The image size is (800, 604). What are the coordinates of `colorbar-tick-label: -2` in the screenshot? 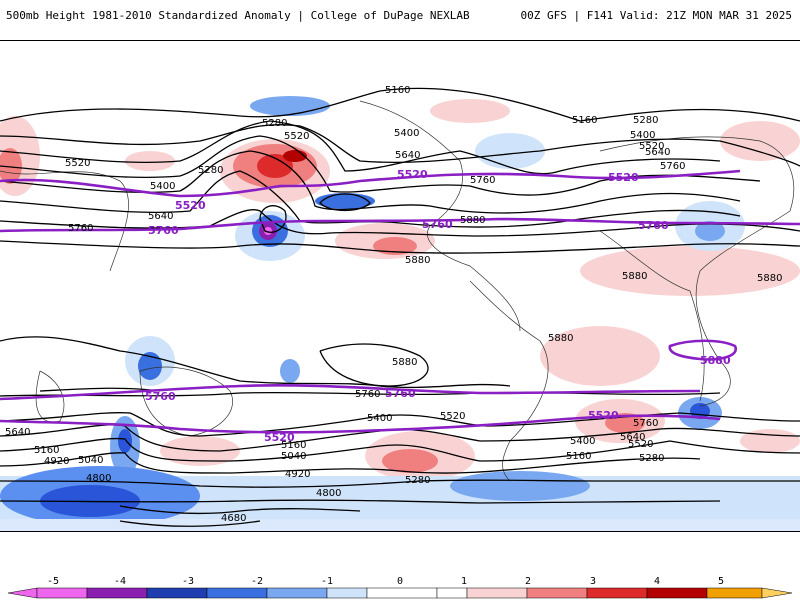 It's located at (257, 581).